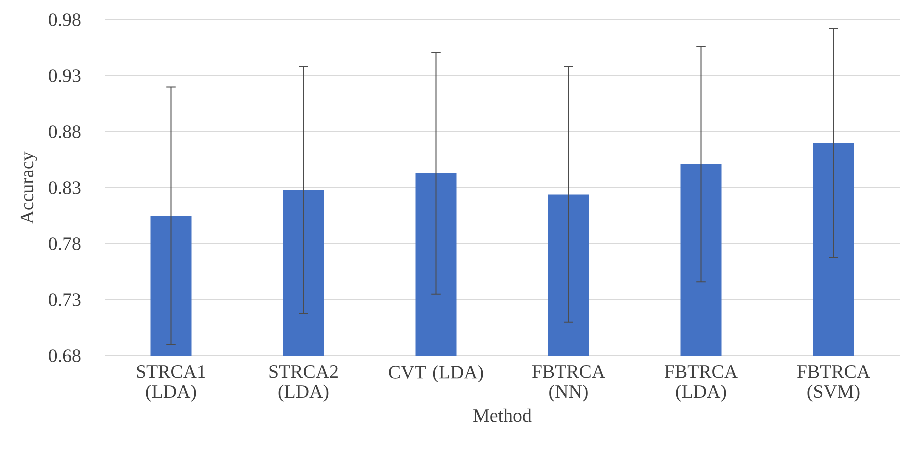  Describe the element at coordinates (65, 132) in the screenshot. I see `y-tick-label: 0.88` at that location.